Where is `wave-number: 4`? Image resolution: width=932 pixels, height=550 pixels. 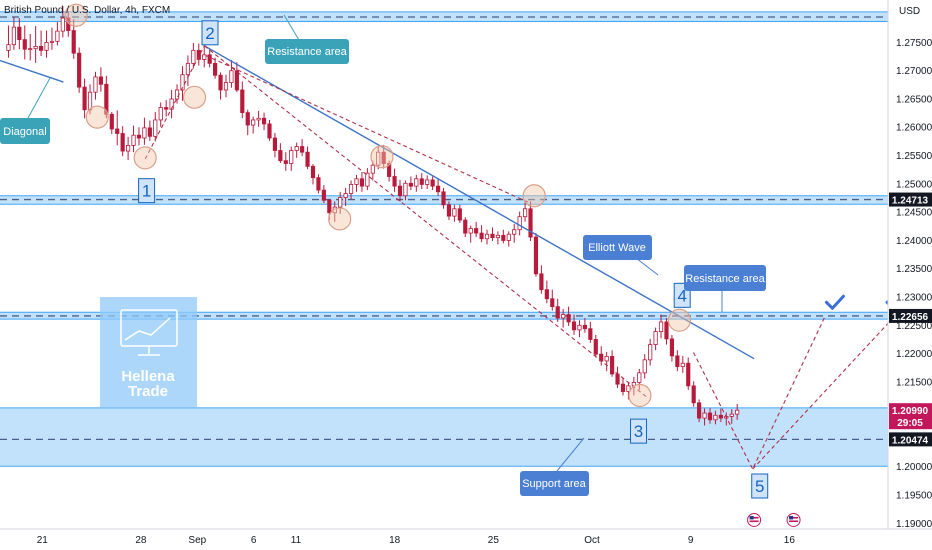 wave-number: 4 is located at coordinates (681, 295).